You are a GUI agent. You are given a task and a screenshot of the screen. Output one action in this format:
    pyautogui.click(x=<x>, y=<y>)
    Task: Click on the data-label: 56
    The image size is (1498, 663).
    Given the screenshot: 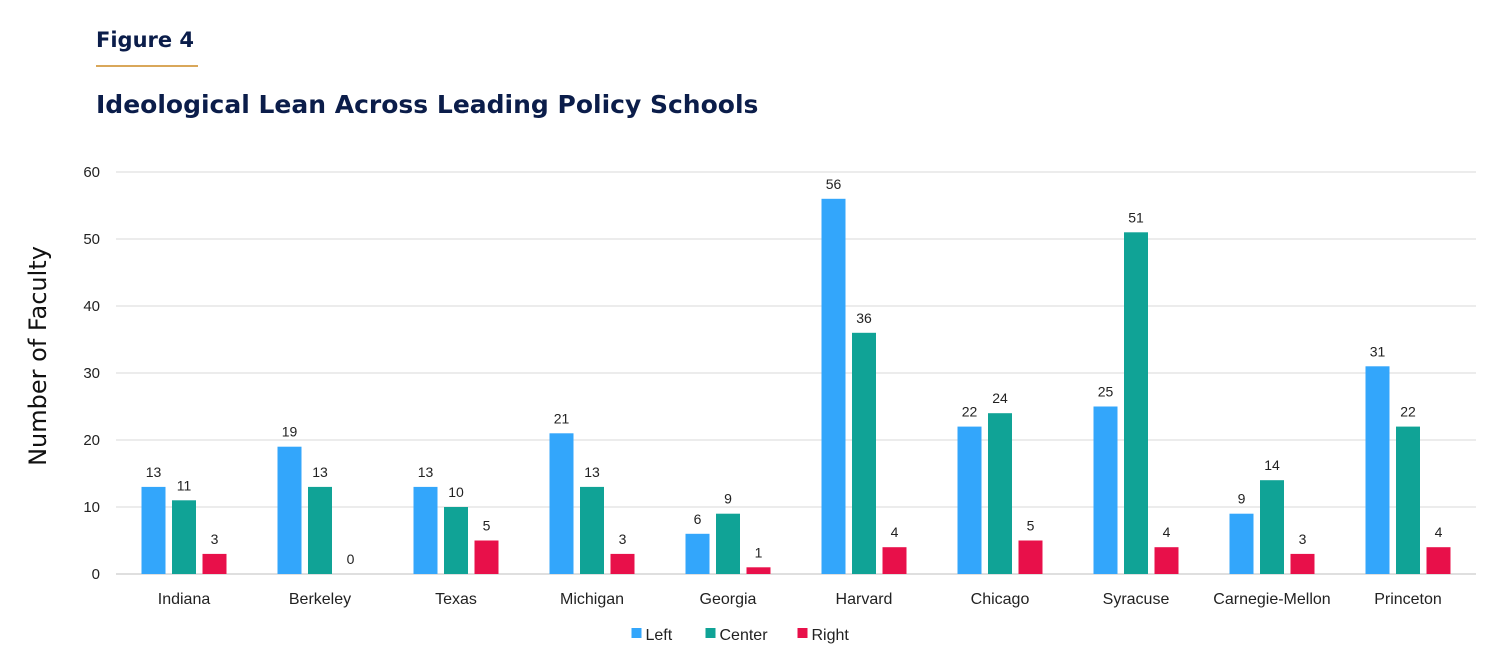 What is the action you would take?
    pyautogui.click(x=834, y=184)
    